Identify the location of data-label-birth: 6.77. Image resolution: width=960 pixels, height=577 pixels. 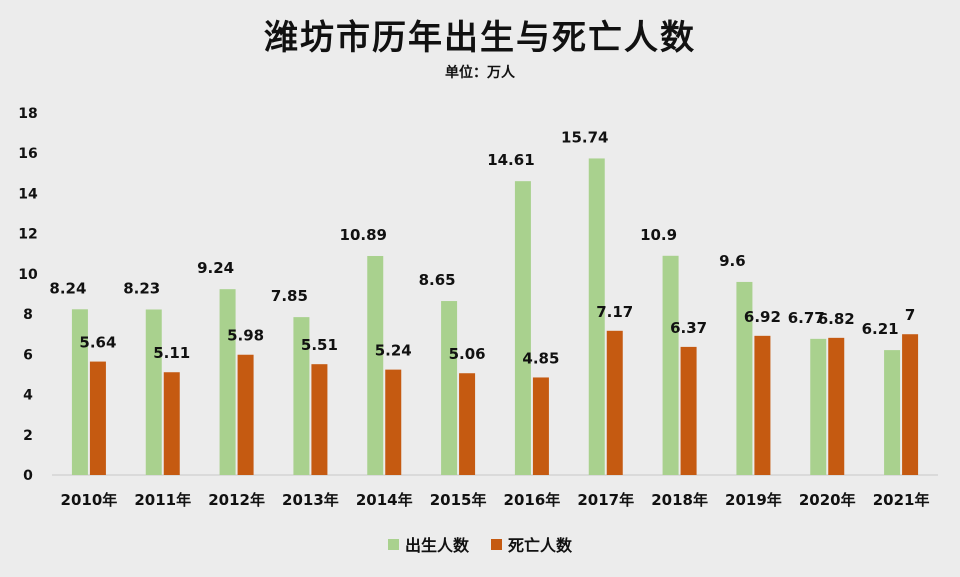
(806, 318).